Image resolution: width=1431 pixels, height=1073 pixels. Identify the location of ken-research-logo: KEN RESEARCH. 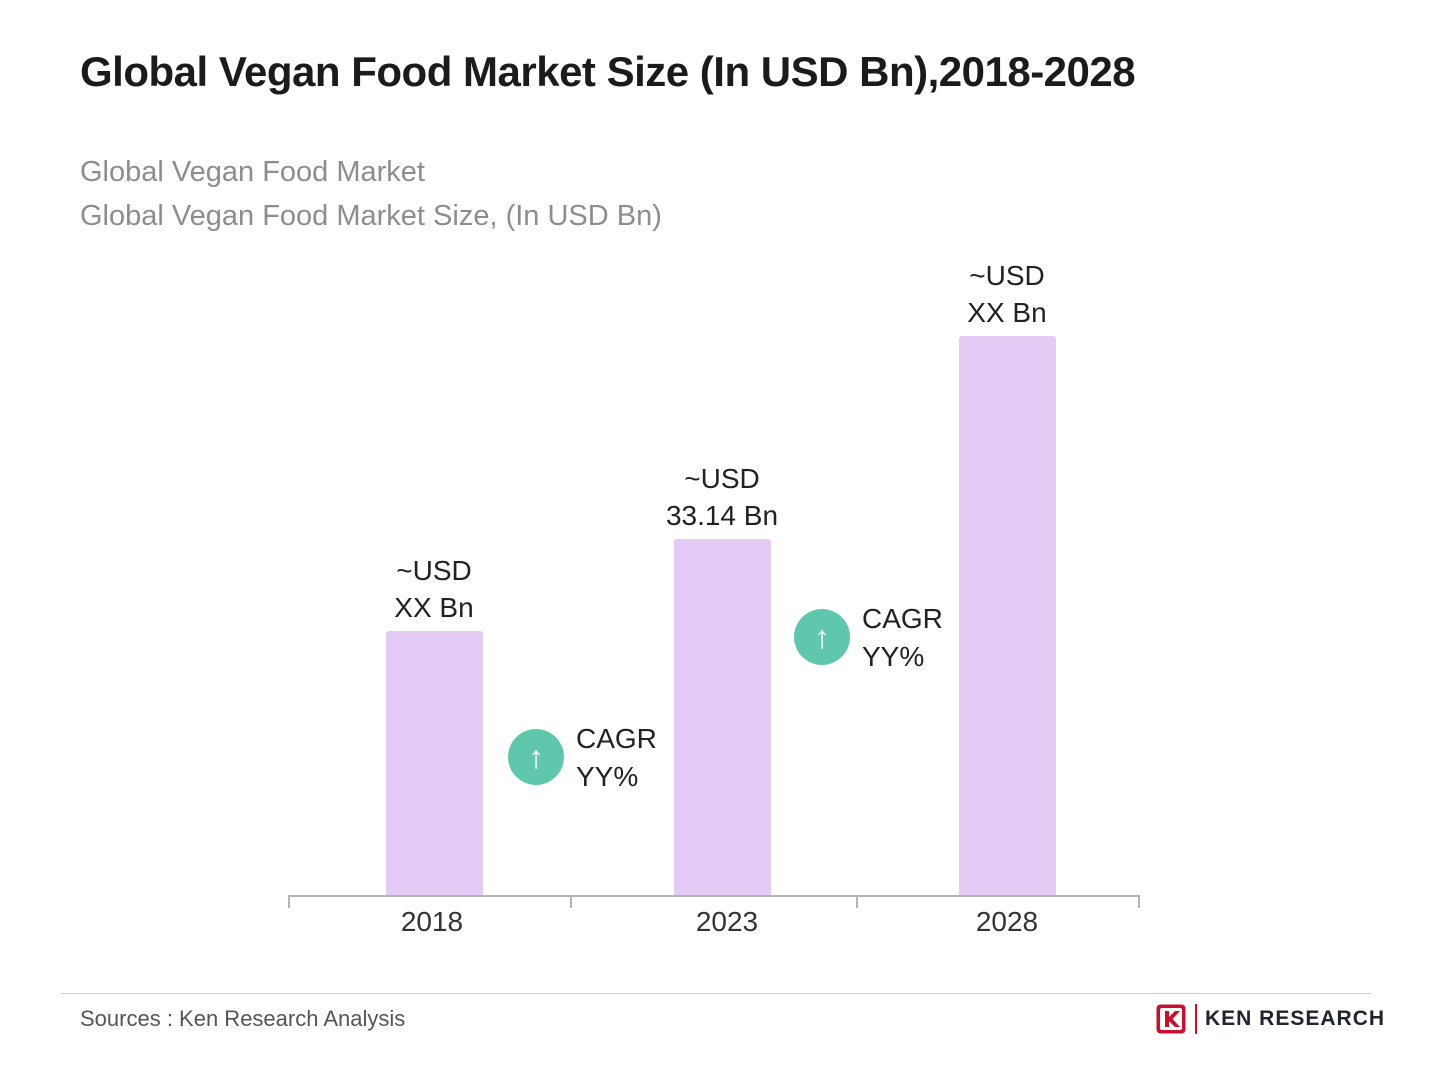
(1270, 1019).